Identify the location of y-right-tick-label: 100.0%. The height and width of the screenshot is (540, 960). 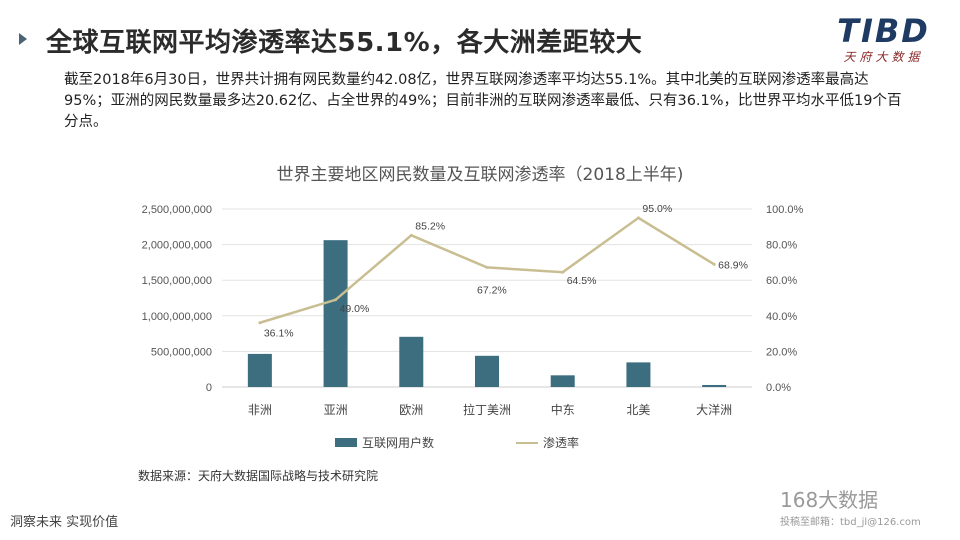
(785, 210).